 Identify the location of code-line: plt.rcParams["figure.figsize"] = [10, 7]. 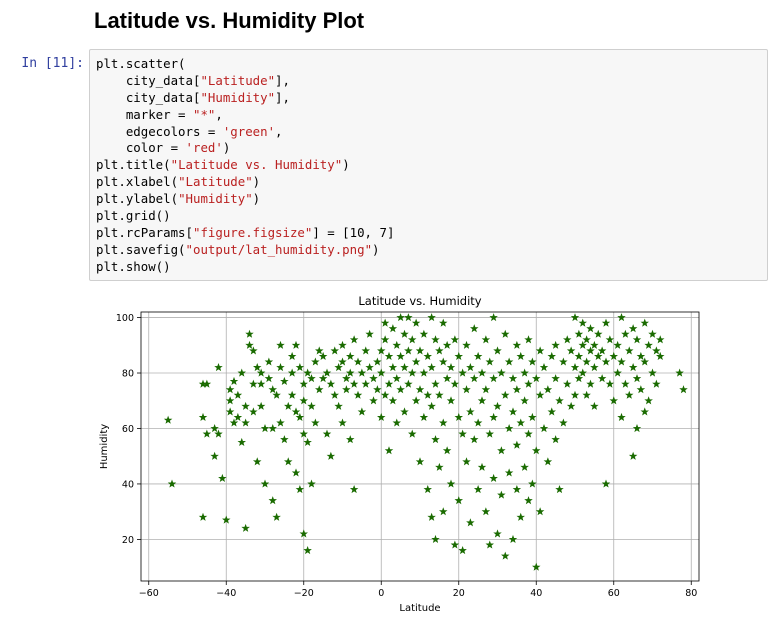
(245, 232).